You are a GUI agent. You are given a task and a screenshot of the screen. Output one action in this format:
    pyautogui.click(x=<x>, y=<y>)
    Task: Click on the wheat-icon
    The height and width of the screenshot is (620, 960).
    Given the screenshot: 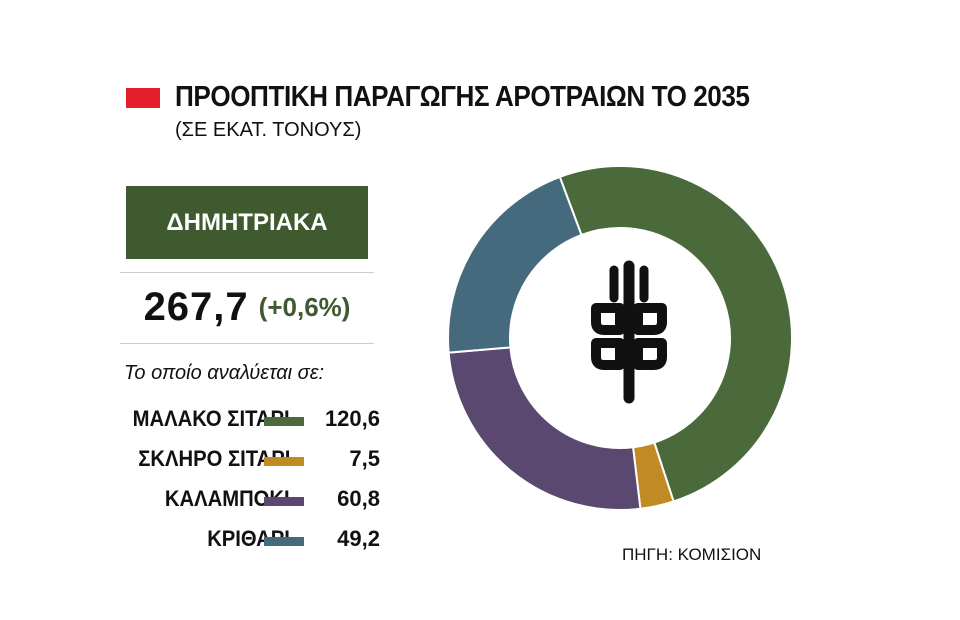 What is the action you would take?
    pyautogui.click(x=629, y=332)
    